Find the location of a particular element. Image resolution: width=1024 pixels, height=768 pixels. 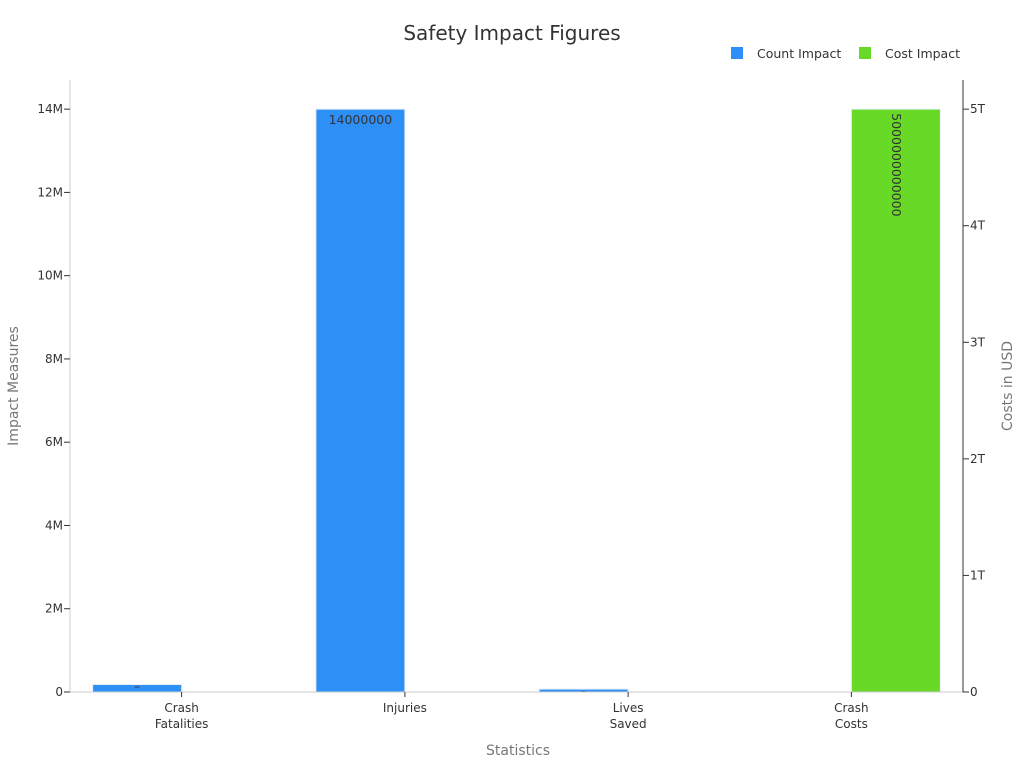

bar-value-label: 14000000 is located at coordinates (361, 119).